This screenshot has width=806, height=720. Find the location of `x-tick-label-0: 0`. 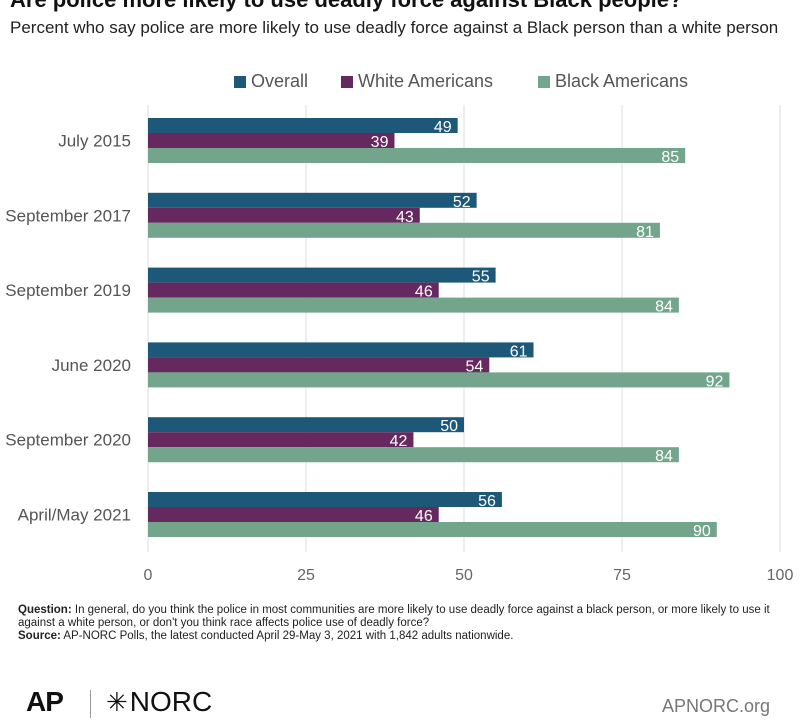

x-tick-label-0: 0 is located at coordinates (148, 575).